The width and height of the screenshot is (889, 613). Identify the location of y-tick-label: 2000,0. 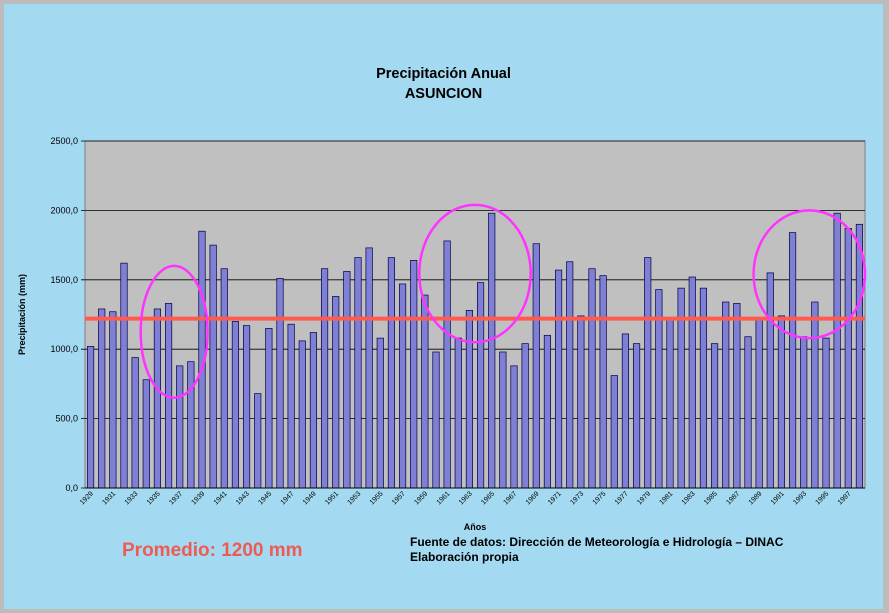
(64, 210).